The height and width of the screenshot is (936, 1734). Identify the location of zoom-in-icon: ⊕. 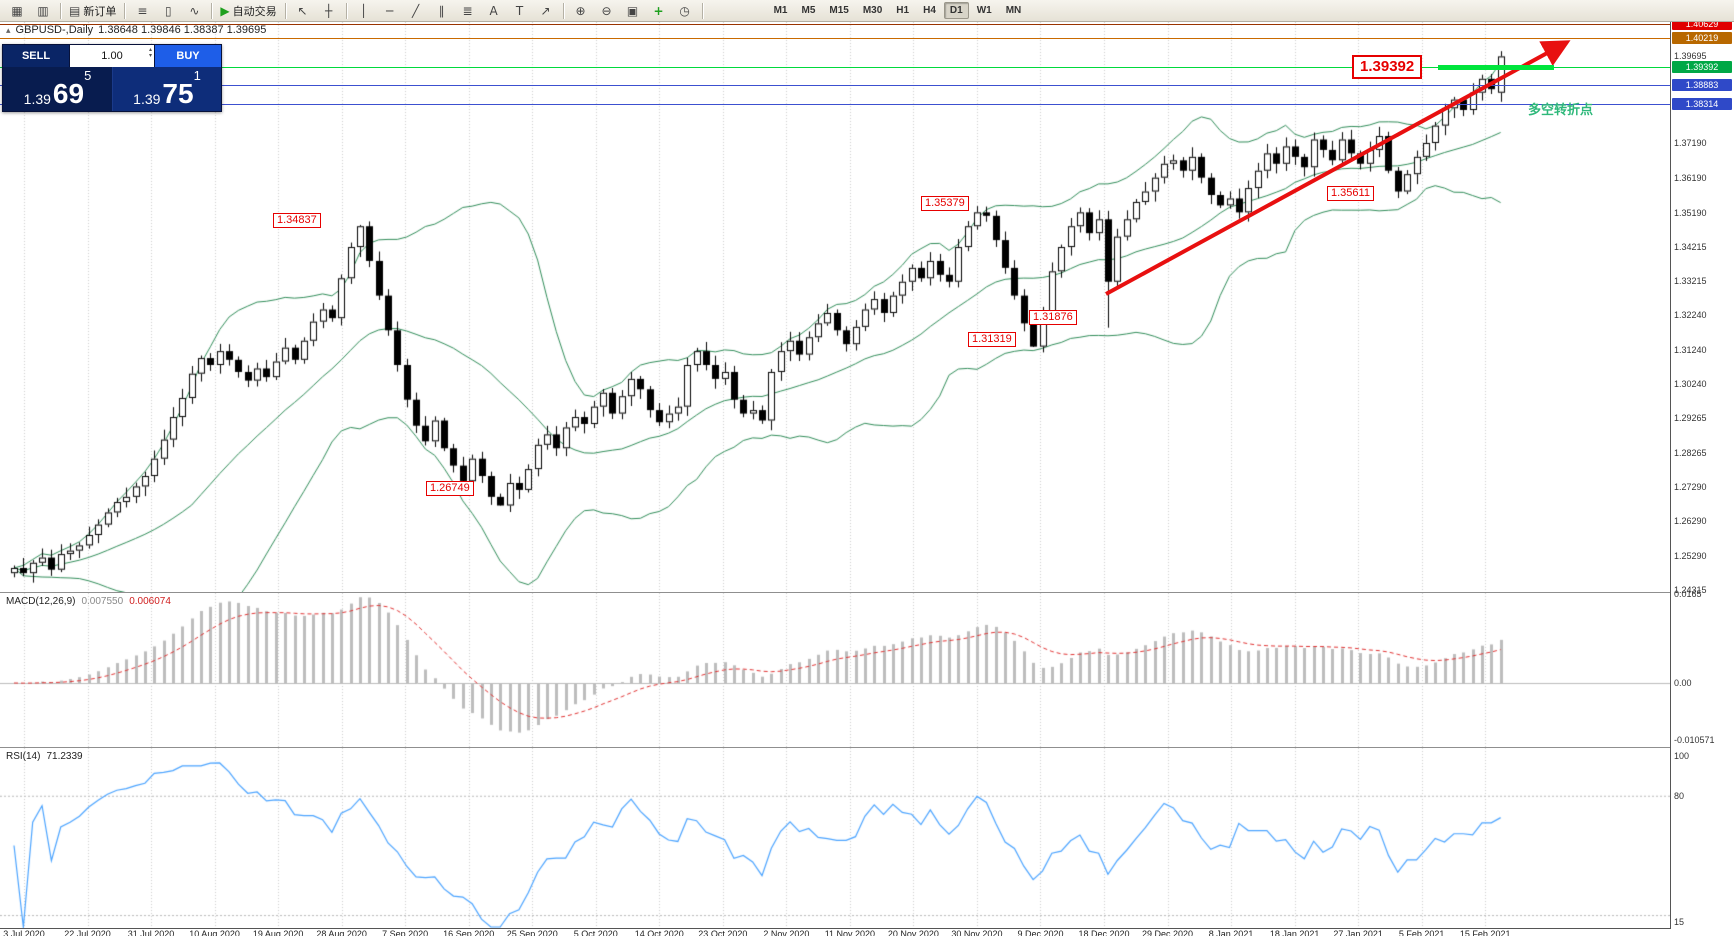
(580, 10).